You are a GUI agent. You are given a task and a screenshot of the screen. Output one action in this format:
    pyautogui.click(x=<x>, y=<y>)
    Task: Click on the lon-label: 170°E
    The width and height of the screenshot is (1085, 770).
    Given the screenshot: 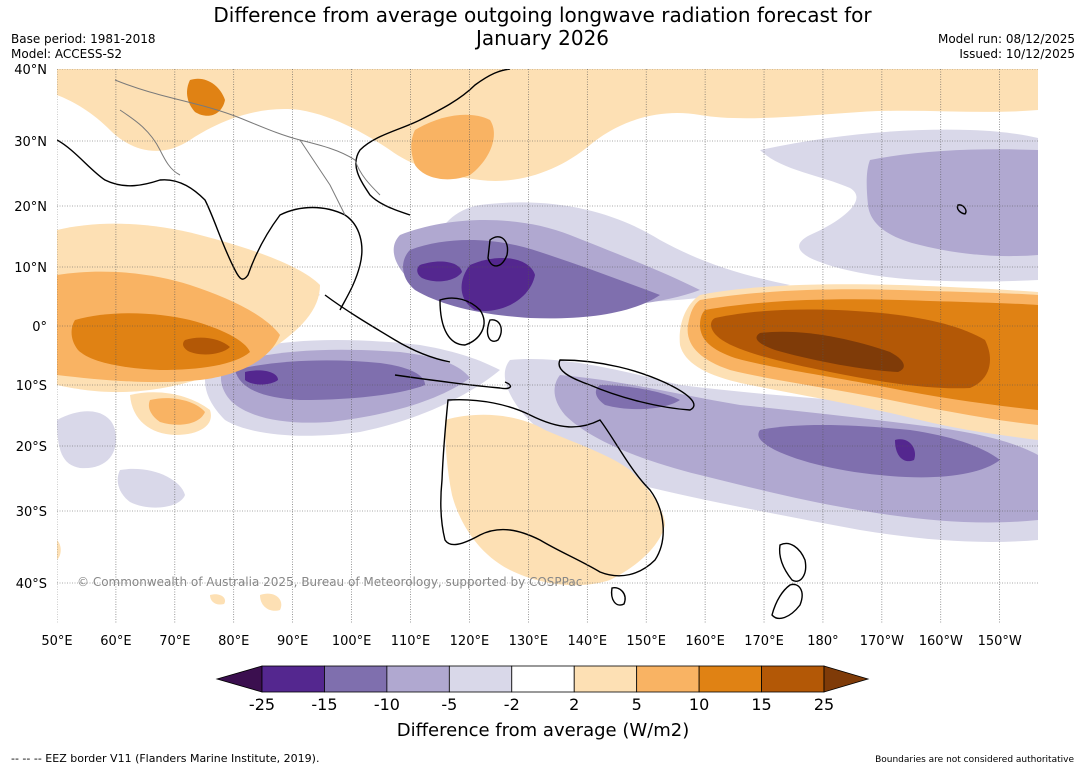 What is the action you would take?
    pyautogui.click(x=764, y=641)
    